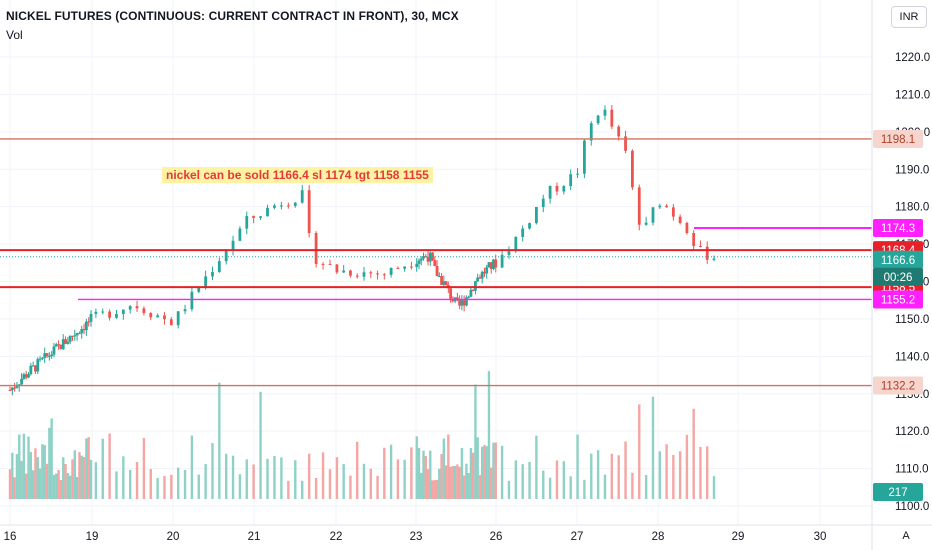  I want to click on price-tick-label: 1100.0, so click(912, 507).